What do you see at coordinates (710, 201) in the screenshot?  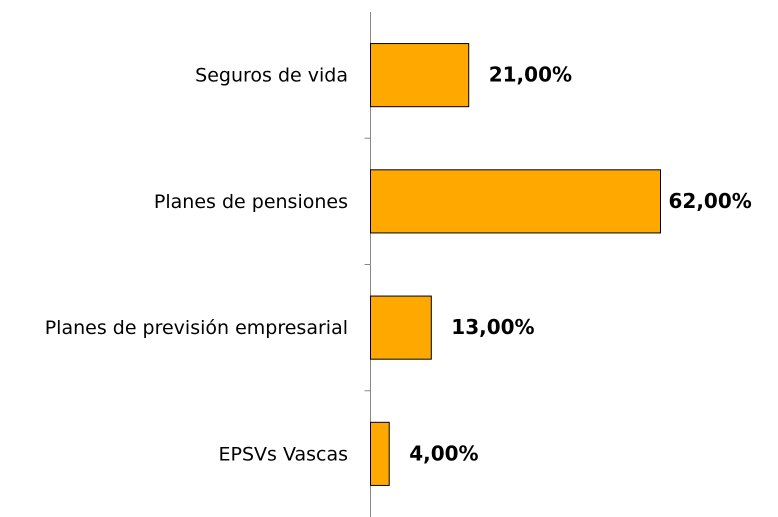 I see `value-label: 62,00%` at bounding box center [710, 201].